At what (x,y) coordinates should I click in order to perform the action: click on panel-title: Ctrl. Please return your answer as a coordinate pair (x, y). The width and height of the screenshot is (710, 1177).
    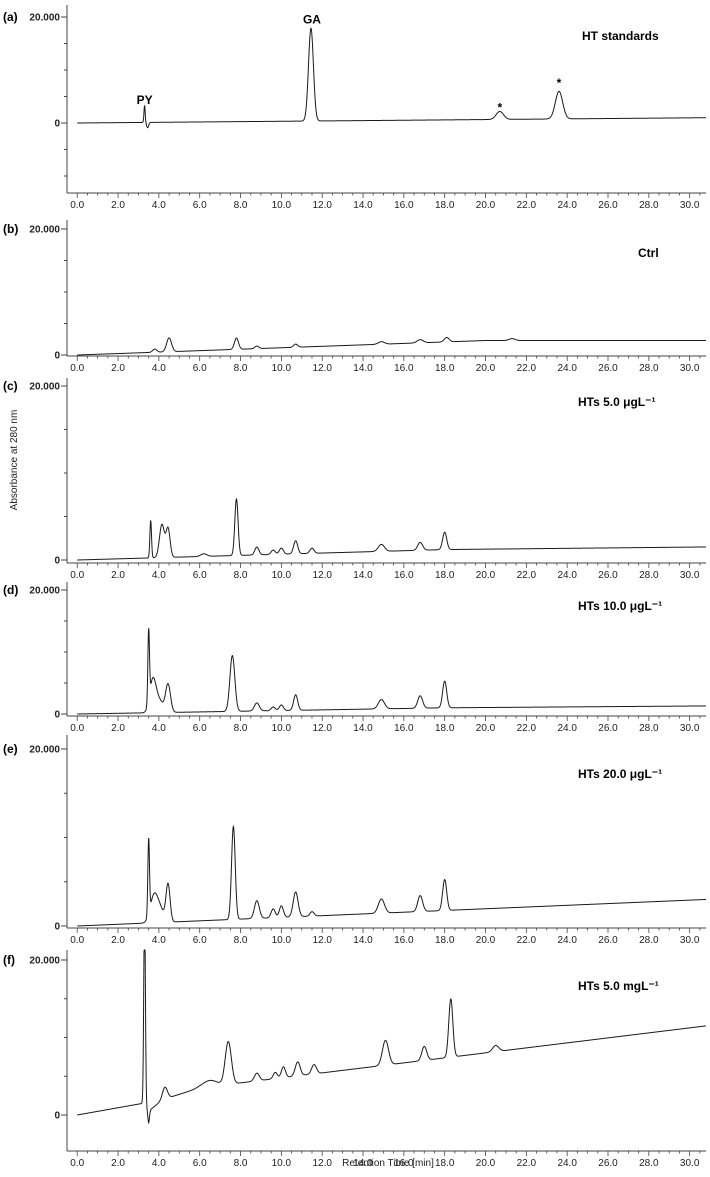
    Looking at the image, I should click on (648, 253).